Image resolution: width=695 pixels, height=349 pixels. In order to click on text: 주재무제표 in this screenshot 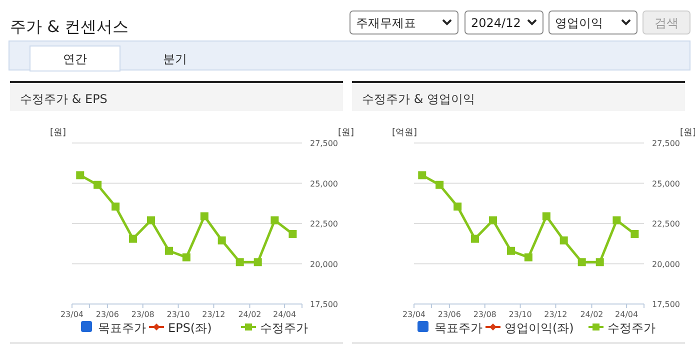, I will do `click(386, 23)`.